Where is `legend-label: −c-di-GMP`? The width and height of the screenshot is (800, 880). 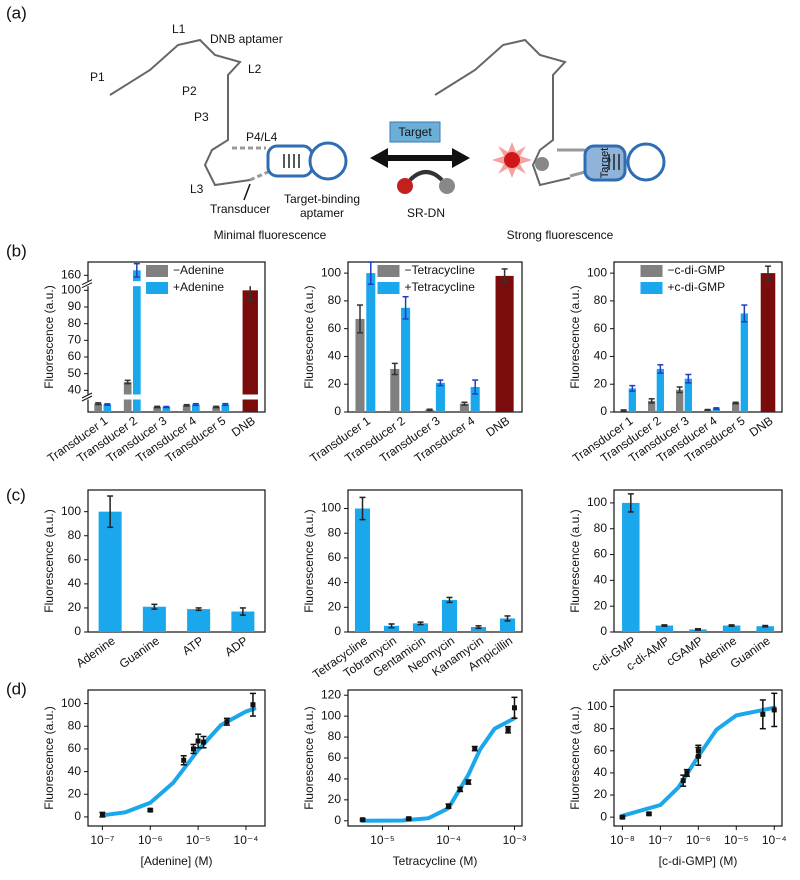
legend-label: −c-di-GMP is located at coordinates (697, 270).